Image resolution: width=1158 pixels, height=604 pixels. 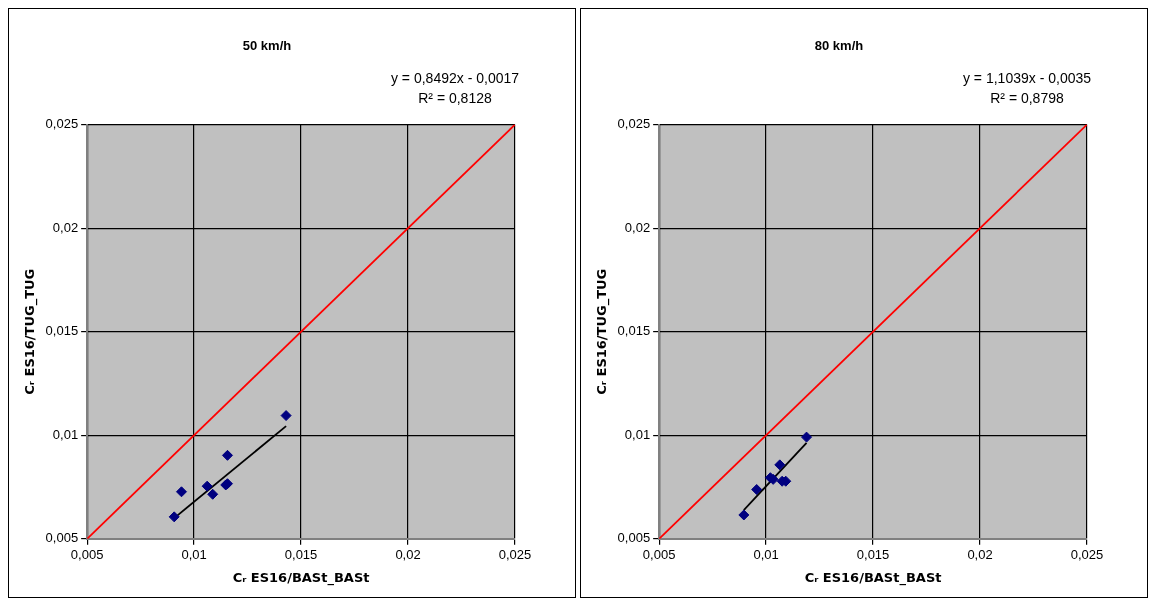 I want to click on chart-title: 80 km/h, so click(x=839, y=46).